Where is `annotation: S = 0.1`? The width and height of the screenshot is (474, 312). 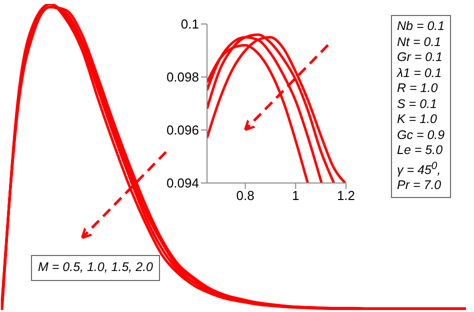
annotation: S = 0.1 is located at coordinates (417, 104).